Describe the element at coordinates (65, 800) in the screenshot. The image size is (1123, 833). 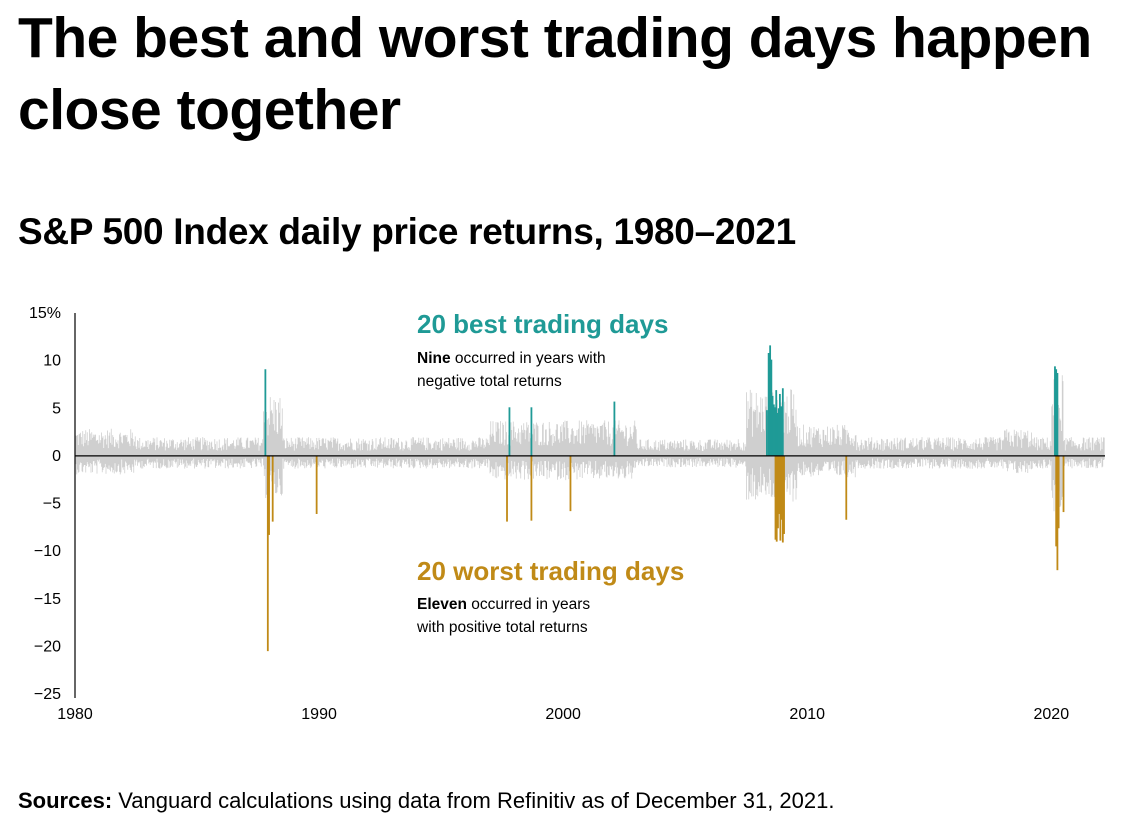
I see `sources-label: Sources:` at that location.